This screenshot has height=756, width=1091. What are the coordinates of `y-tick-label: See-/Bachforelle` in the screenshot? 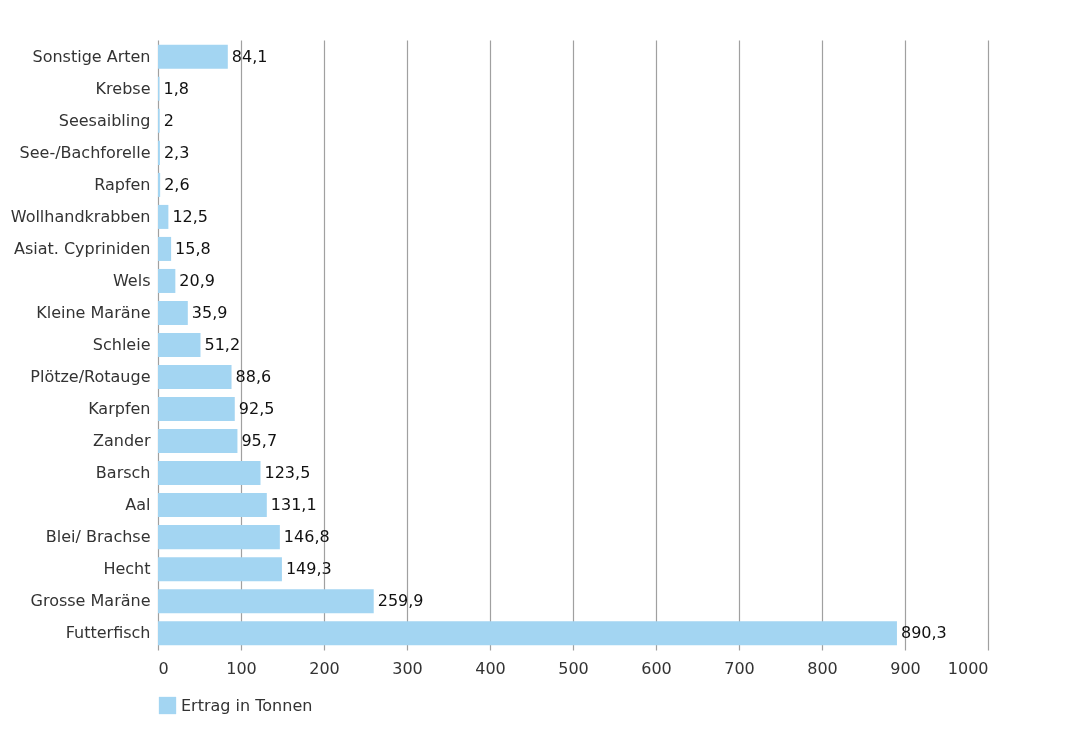 It's located at (85, 152).